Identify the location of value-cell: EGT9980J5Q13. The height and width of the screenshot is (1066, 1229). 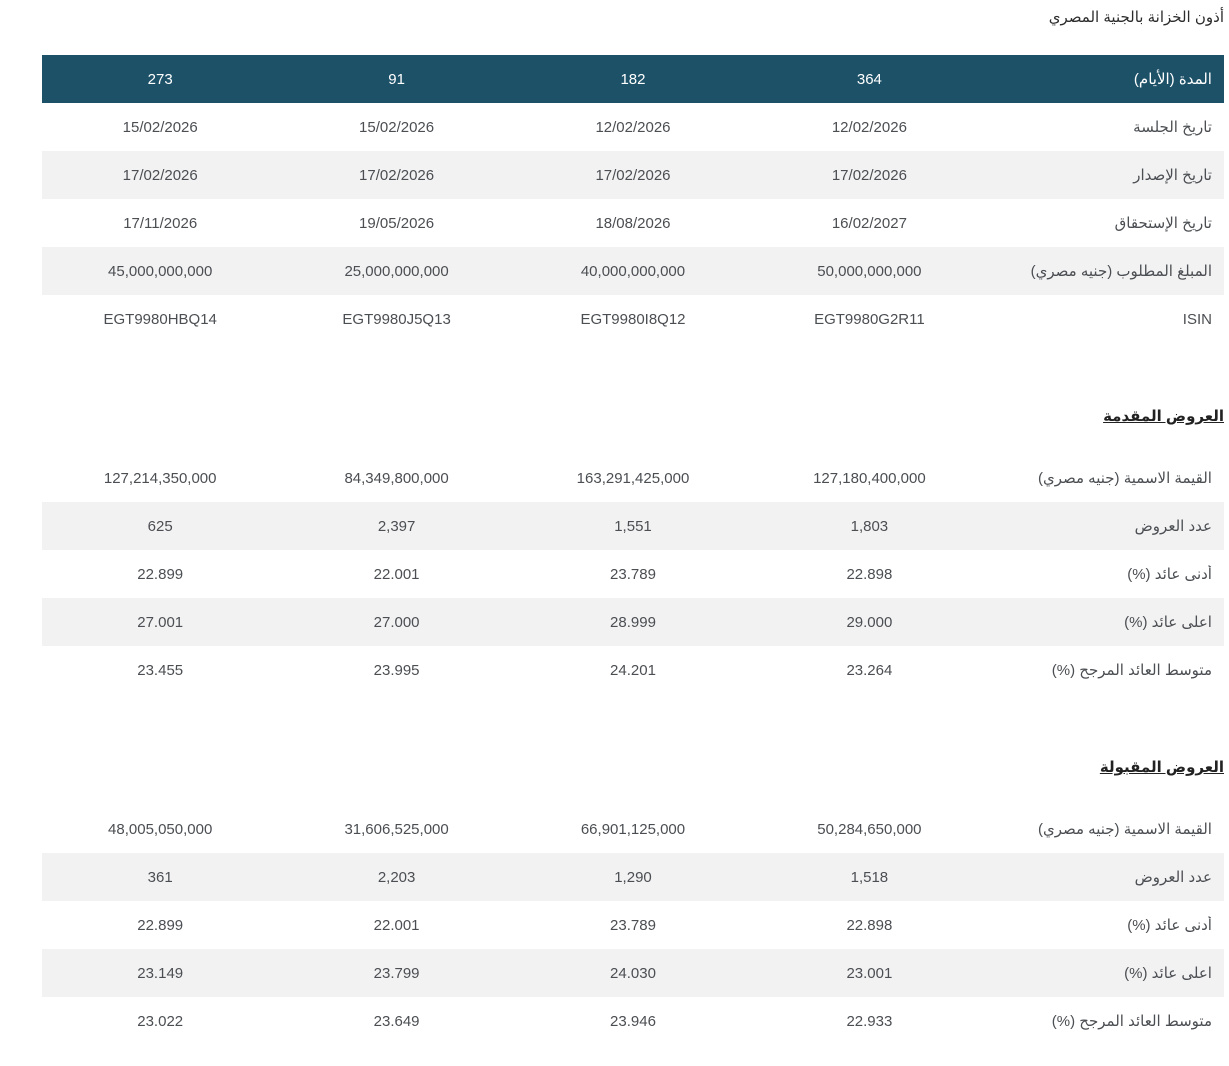
(396, 319).